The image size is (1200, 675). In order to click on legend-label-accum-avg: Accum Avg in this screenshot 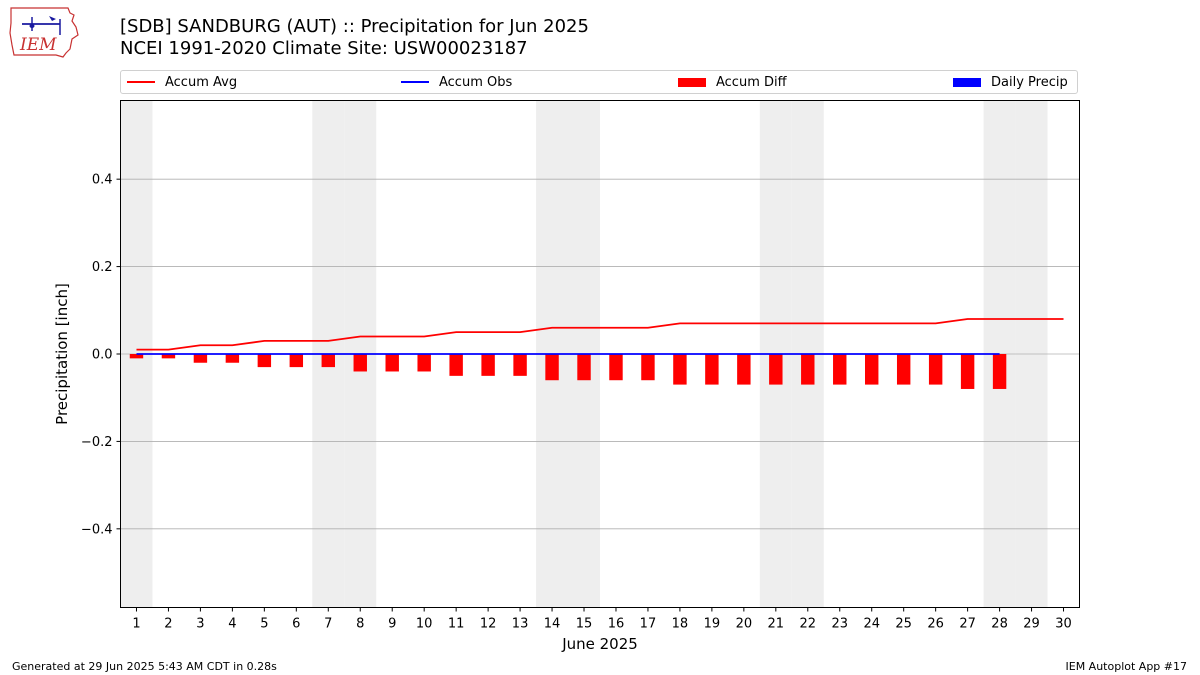, I will do `click(201, 82)`.